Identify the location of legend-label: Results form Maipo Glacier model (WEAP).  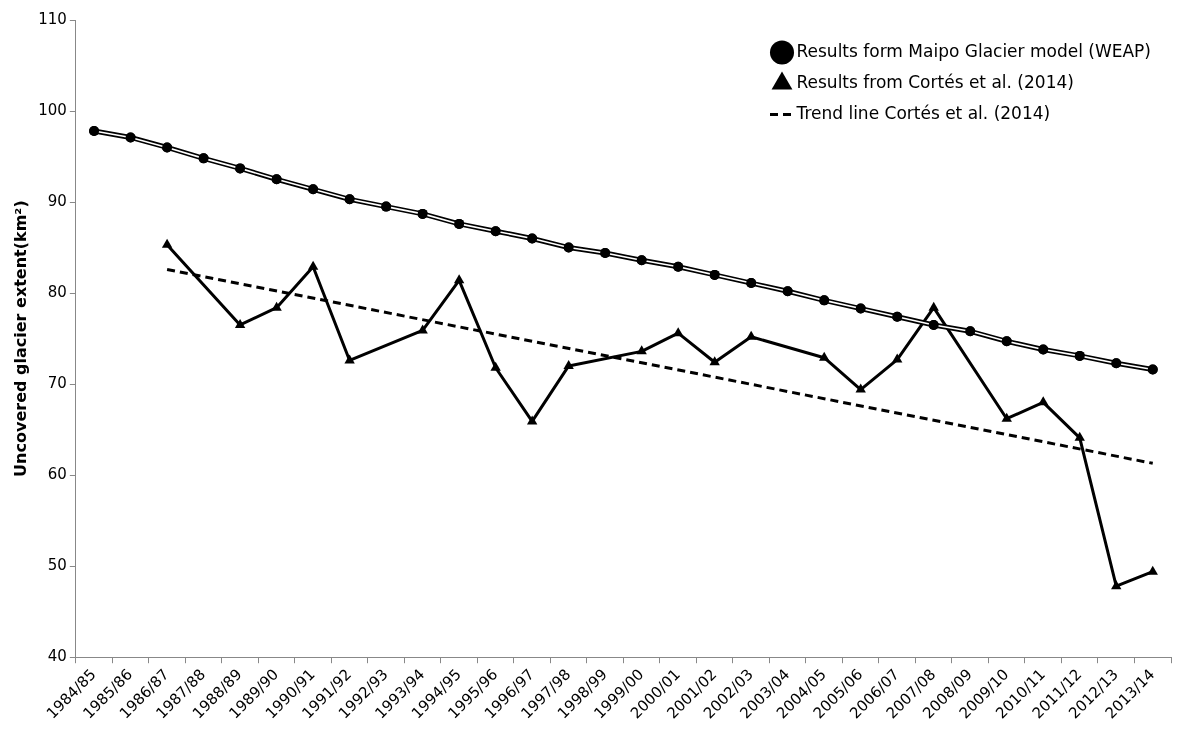
(974, 50).